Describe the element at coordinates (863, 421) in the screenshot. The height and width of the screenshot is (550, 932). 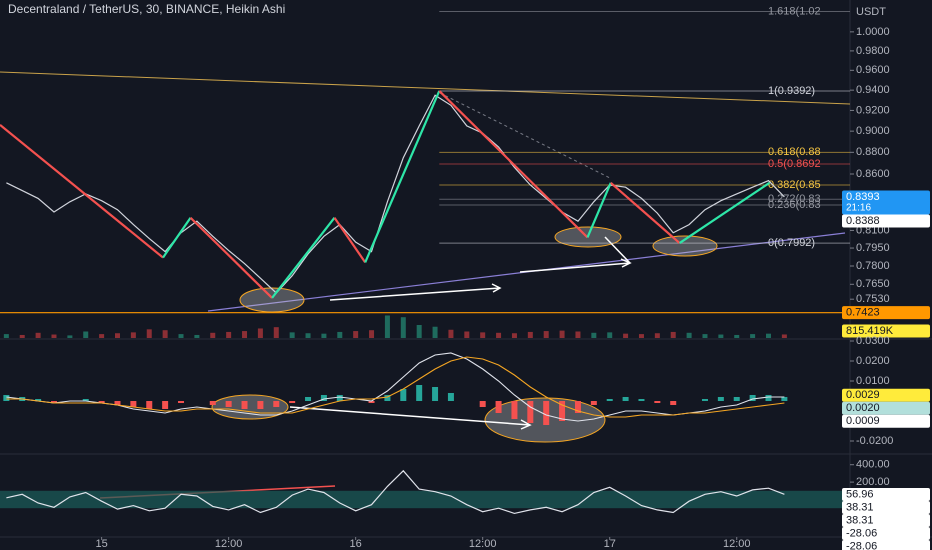
I see `axis-tag-label: 0.0009` at that location.